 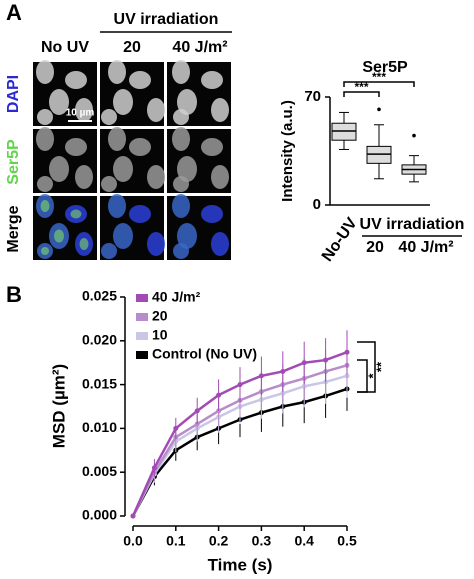 I want to click on micrographs, so click(x=132, y=160).